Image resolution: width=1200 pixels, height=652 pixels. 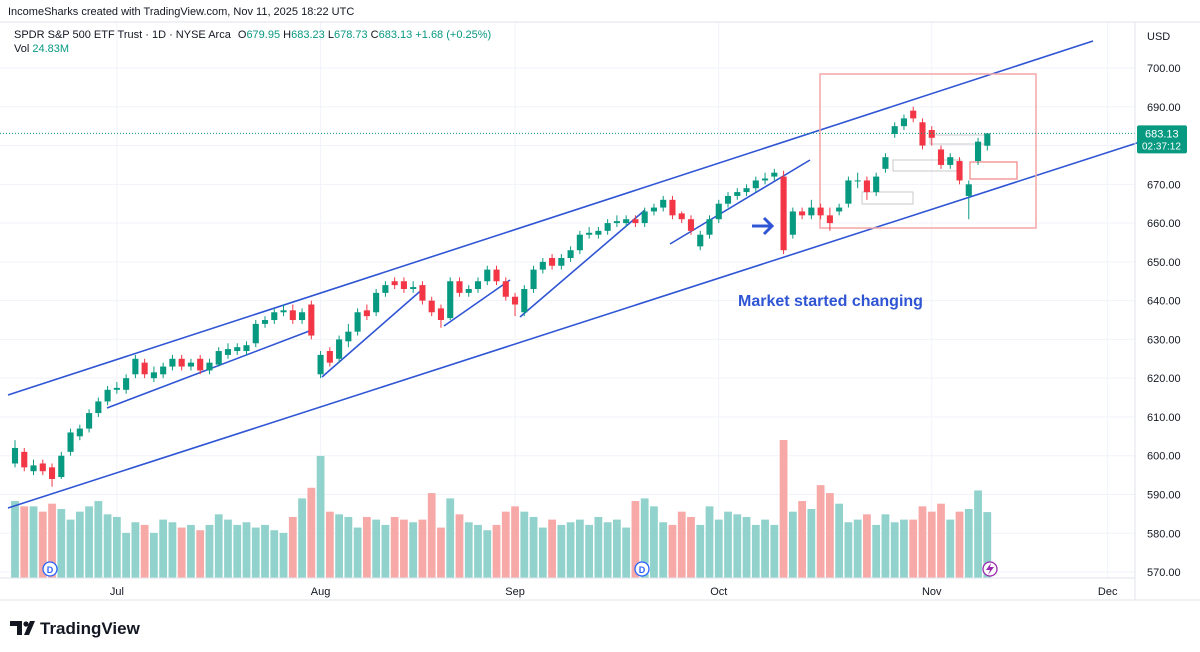 I want to click on y-tick-label: 620.00, so click(x=1164, y=379).